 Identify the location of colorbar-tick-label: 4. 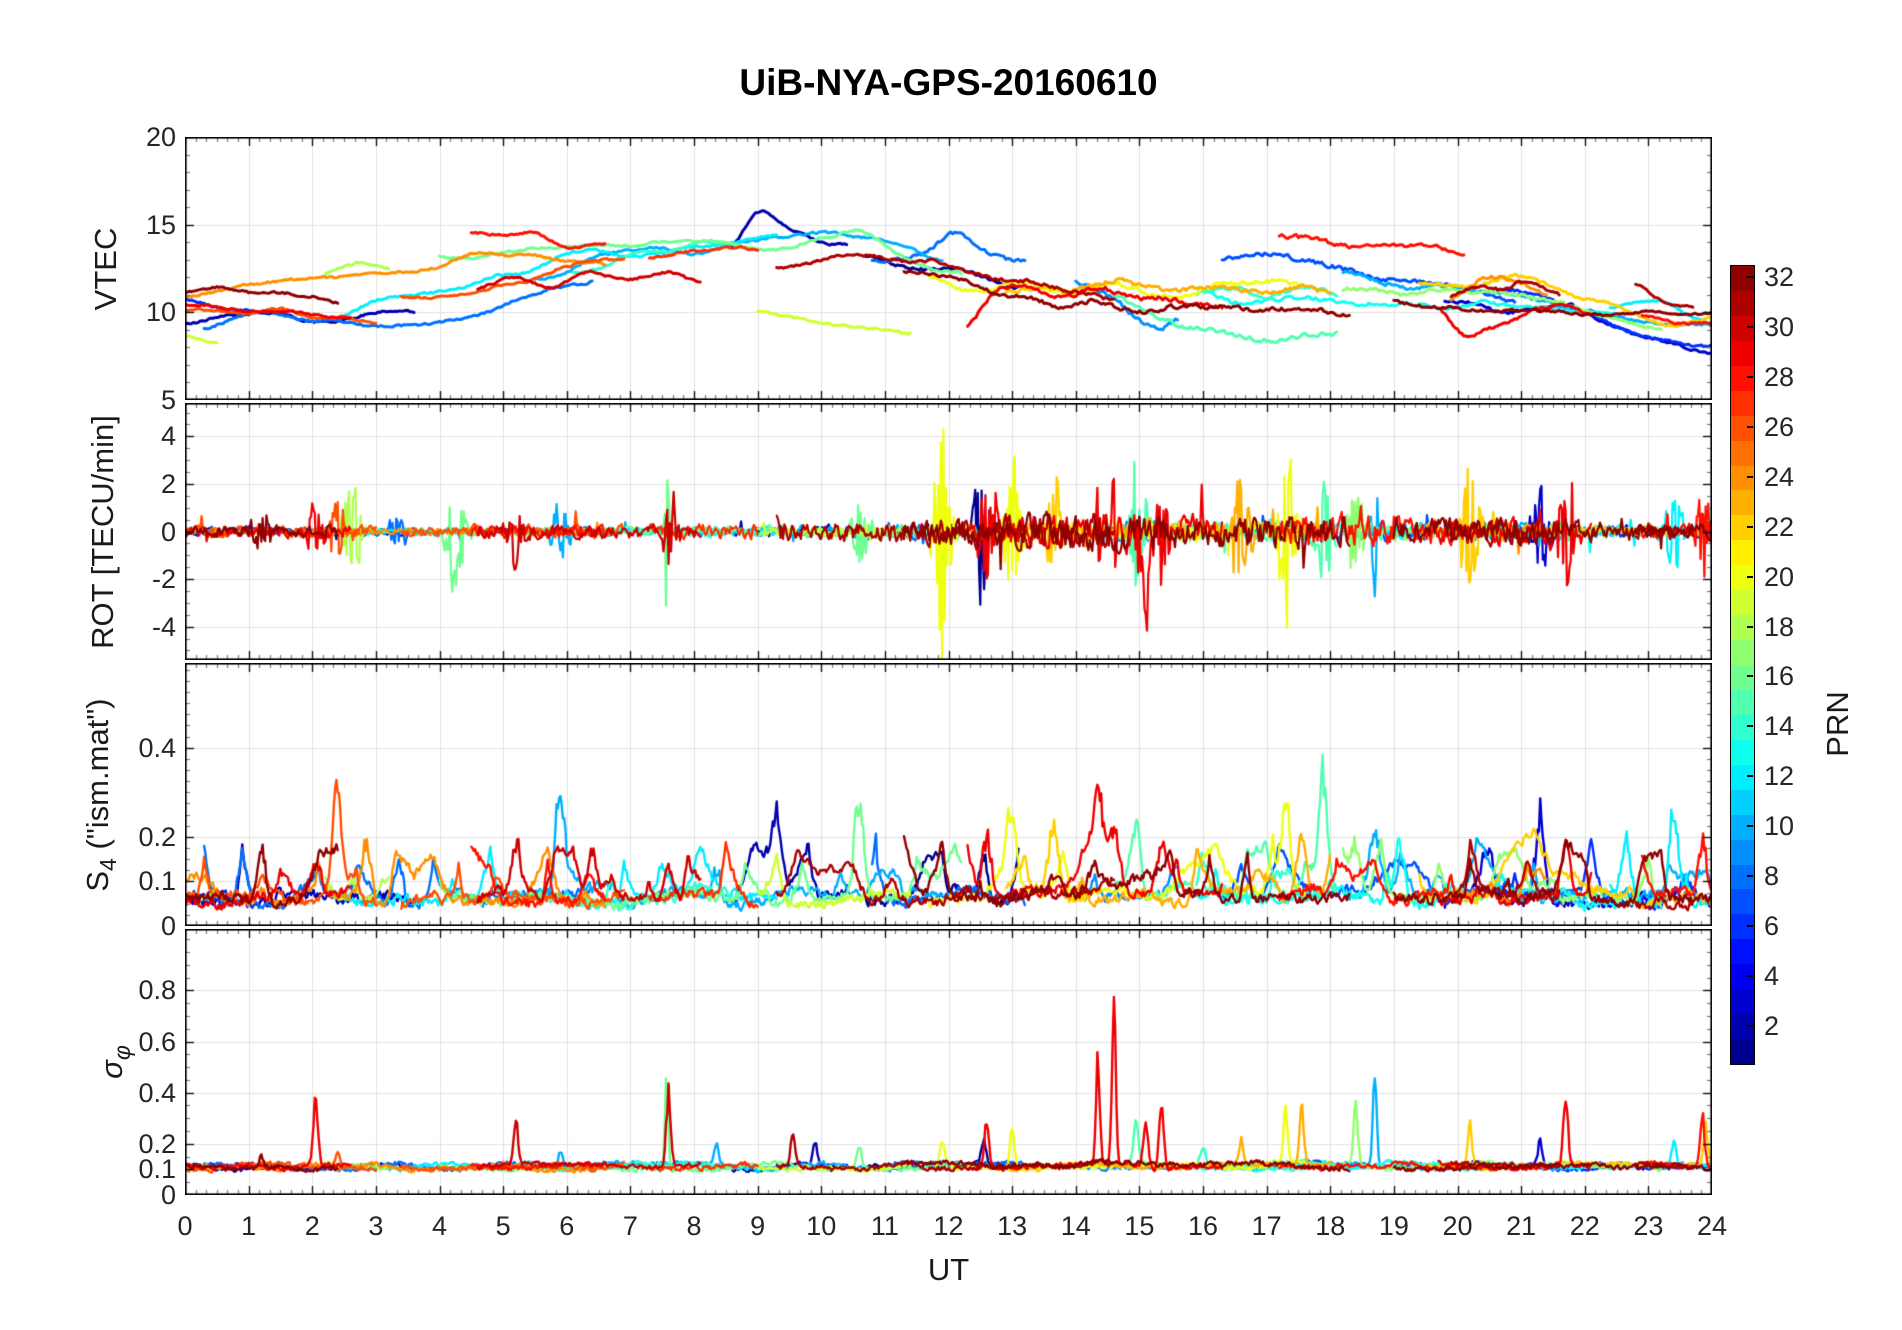
(1772, 975).